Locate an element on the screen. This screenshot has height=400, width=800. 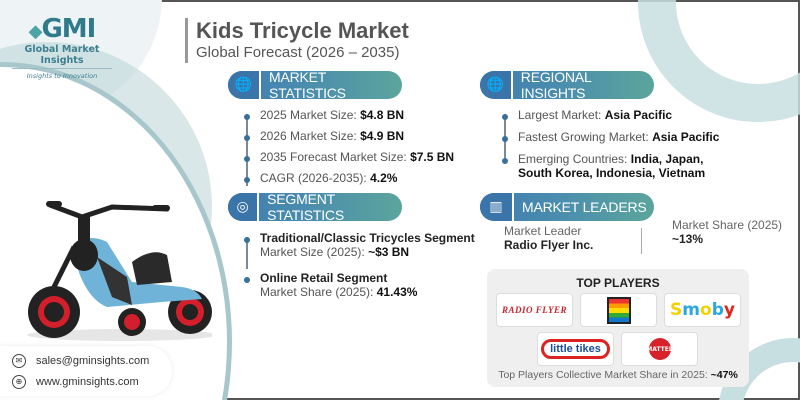
collective-share-value: ~47% is located at coordinates (724, 375).